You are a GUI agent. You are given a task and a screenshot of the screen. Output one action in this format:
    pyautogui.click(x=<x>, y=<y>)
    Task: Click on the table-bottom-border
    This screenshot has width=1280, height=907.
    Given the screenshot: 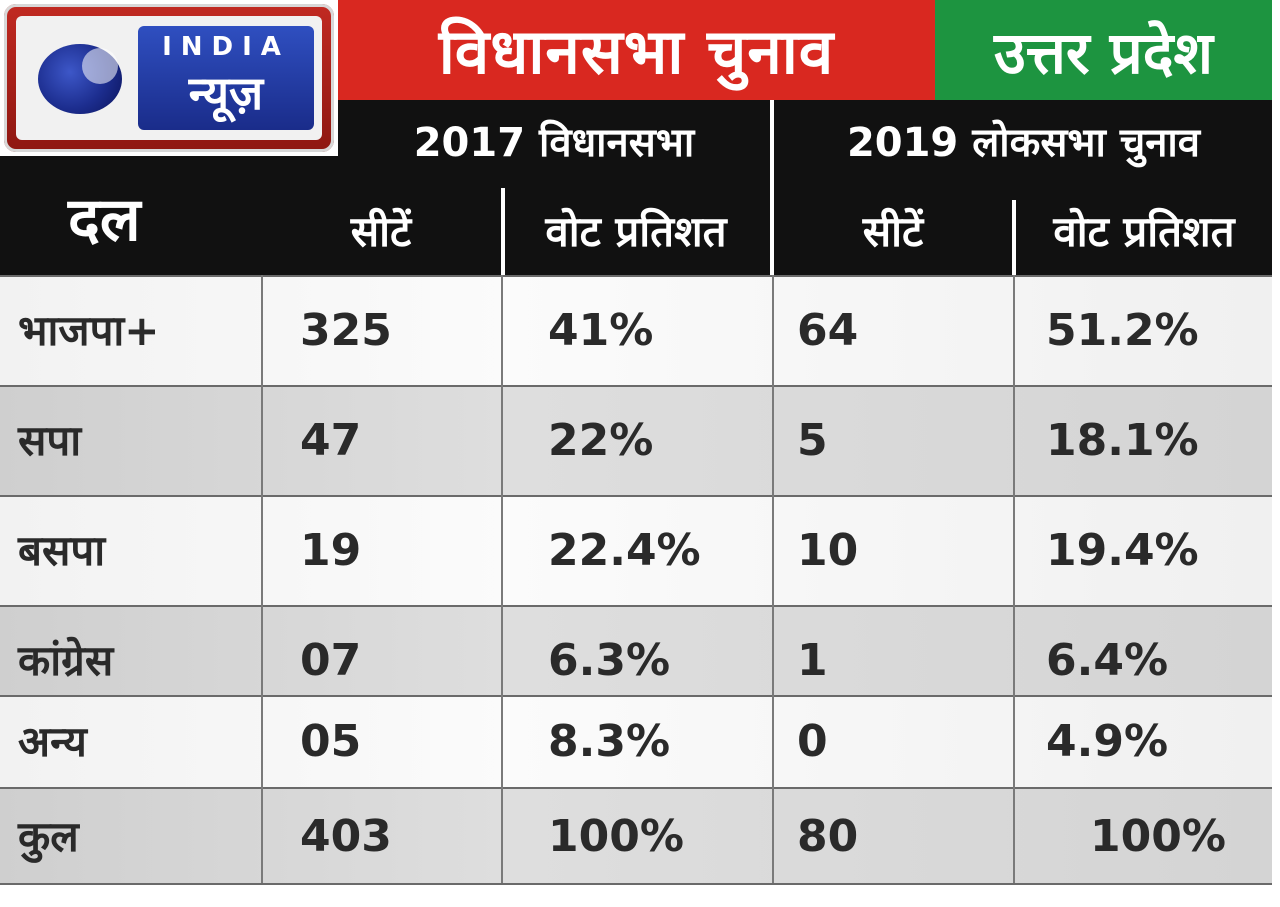 What is the action you would take?
    pyautogui.click(x=636, y=884)
    